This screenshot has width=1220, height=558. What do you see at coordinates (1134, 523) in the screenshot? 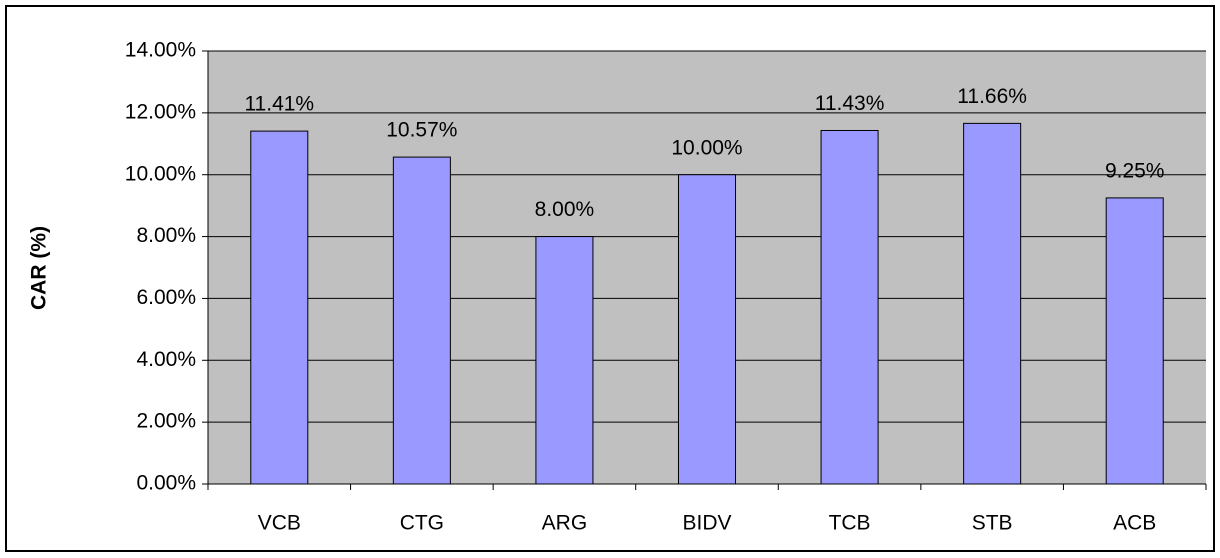
I see `x-tick-label: ACB` at bounding box center [1134, 523].